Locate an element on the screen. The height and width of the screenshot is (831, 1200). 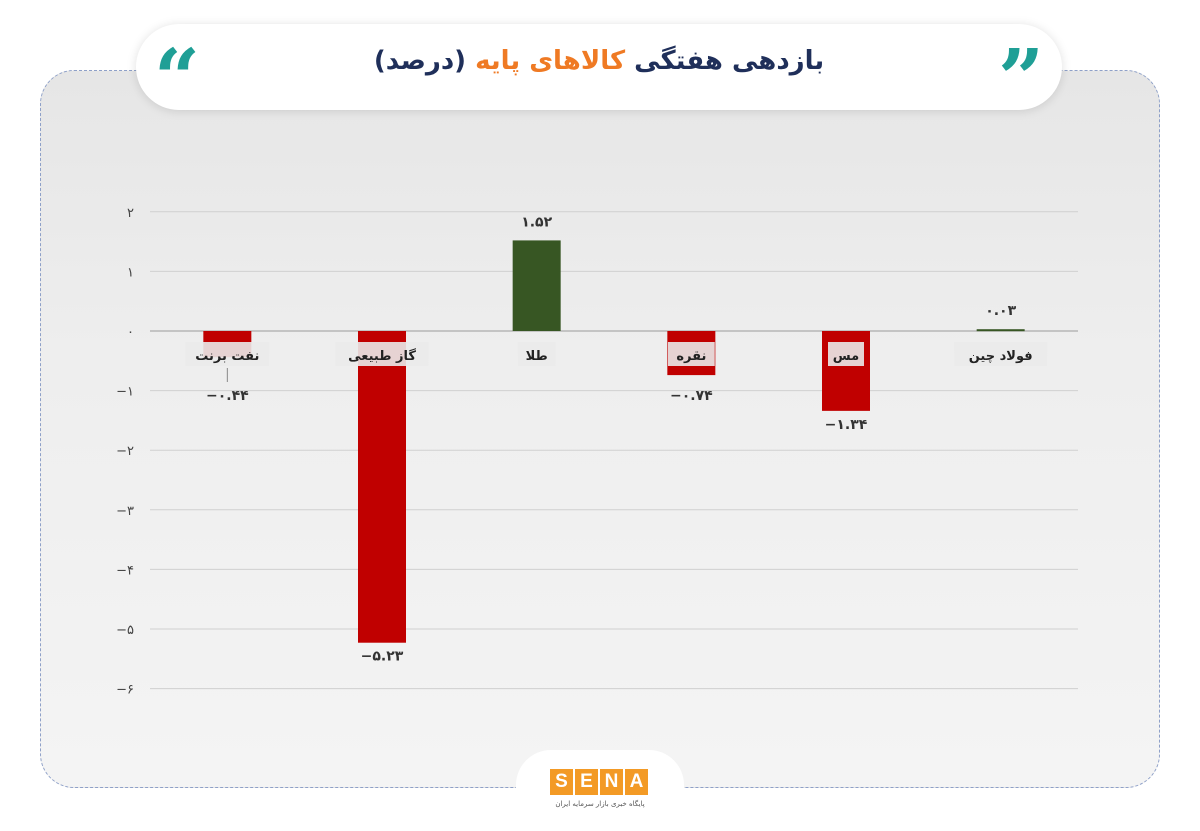
value-label: −۰.۴۴ is located at coordinates (227, 396).